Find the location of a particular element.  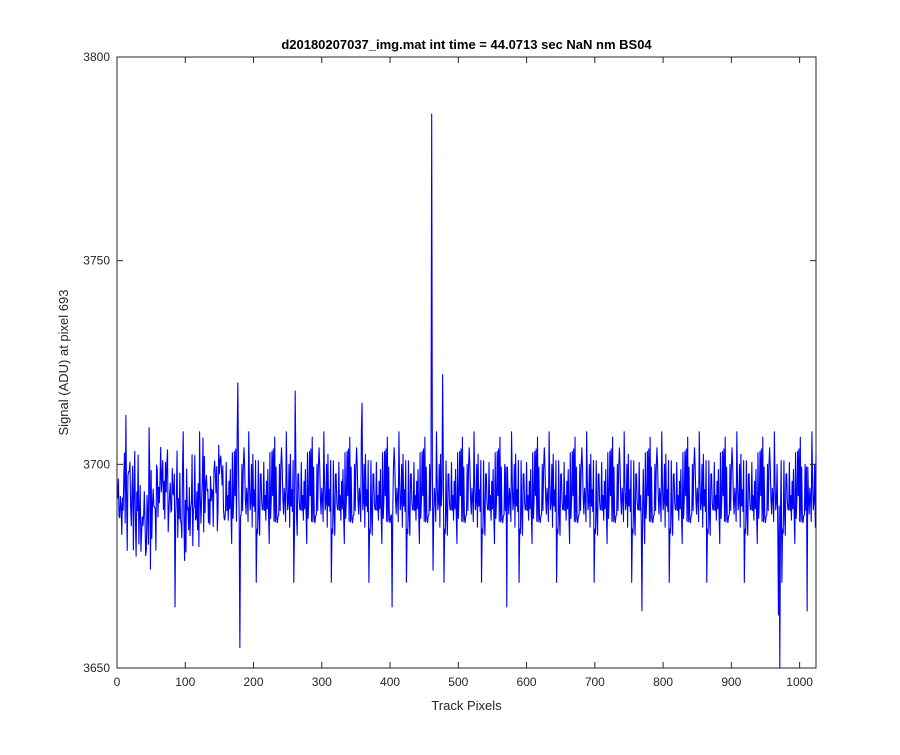

x-tick-label: 800 is located at coordinates (663, 682).